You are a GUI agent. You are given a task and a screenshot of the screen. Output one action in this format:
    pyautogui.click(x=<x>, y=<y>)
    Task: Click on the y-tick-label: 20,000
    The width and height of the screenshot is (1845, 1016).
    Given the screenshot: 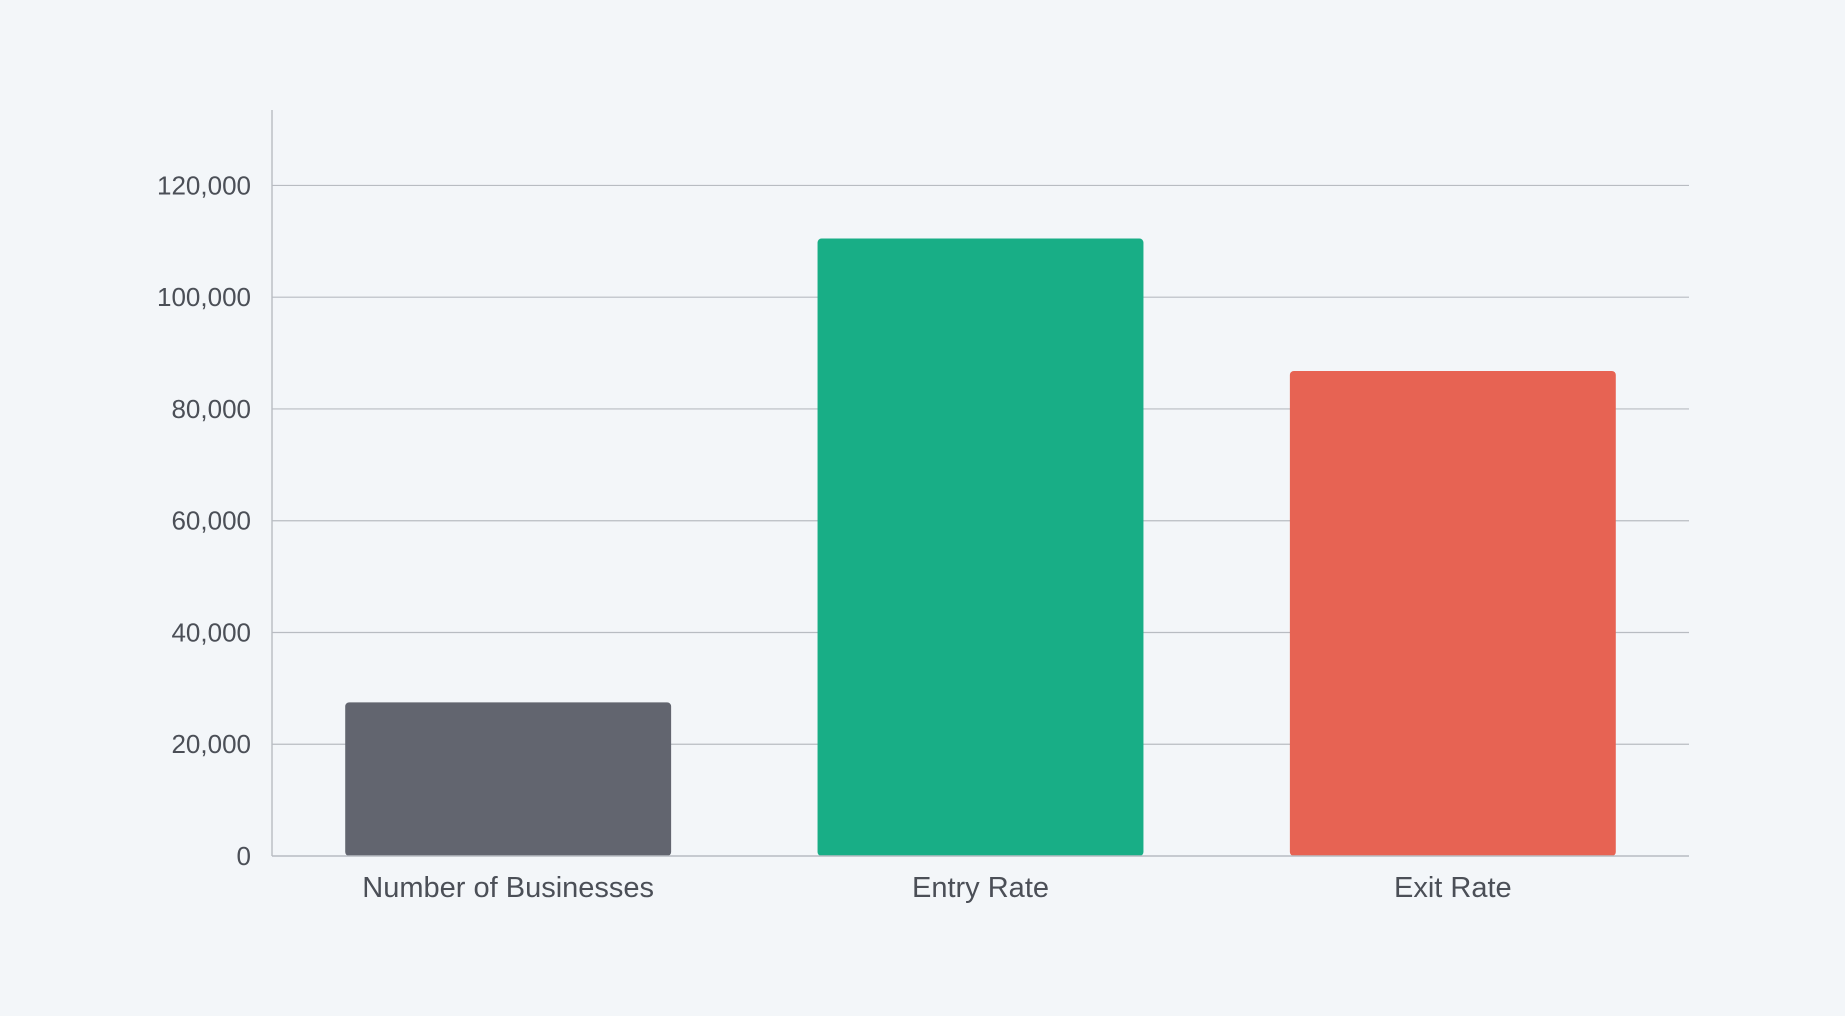 What is the action you would take?
    pyautogui.click(x=211, y=744)
    